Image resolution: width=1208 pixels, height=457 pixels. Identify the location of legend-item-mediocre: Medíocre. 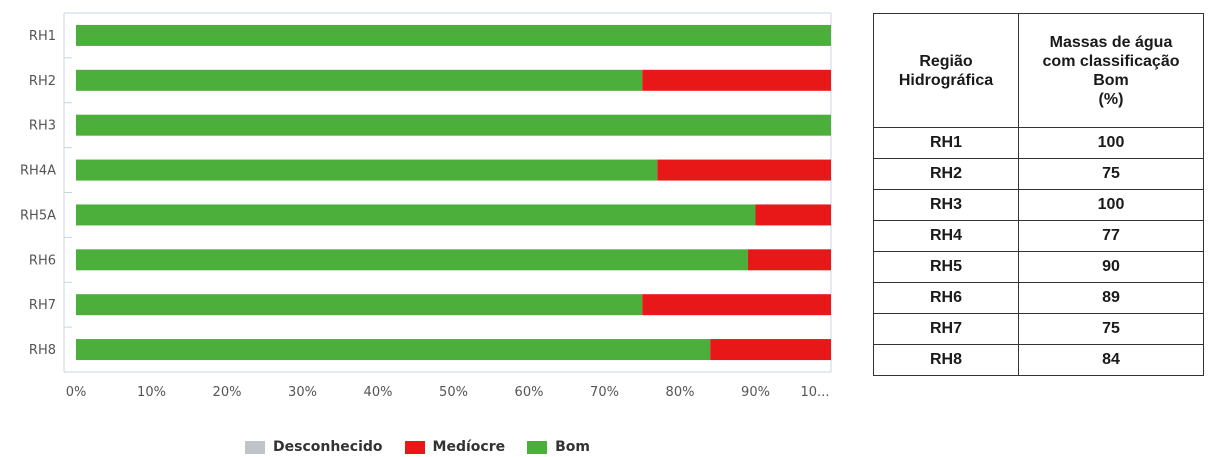
(455, 447).